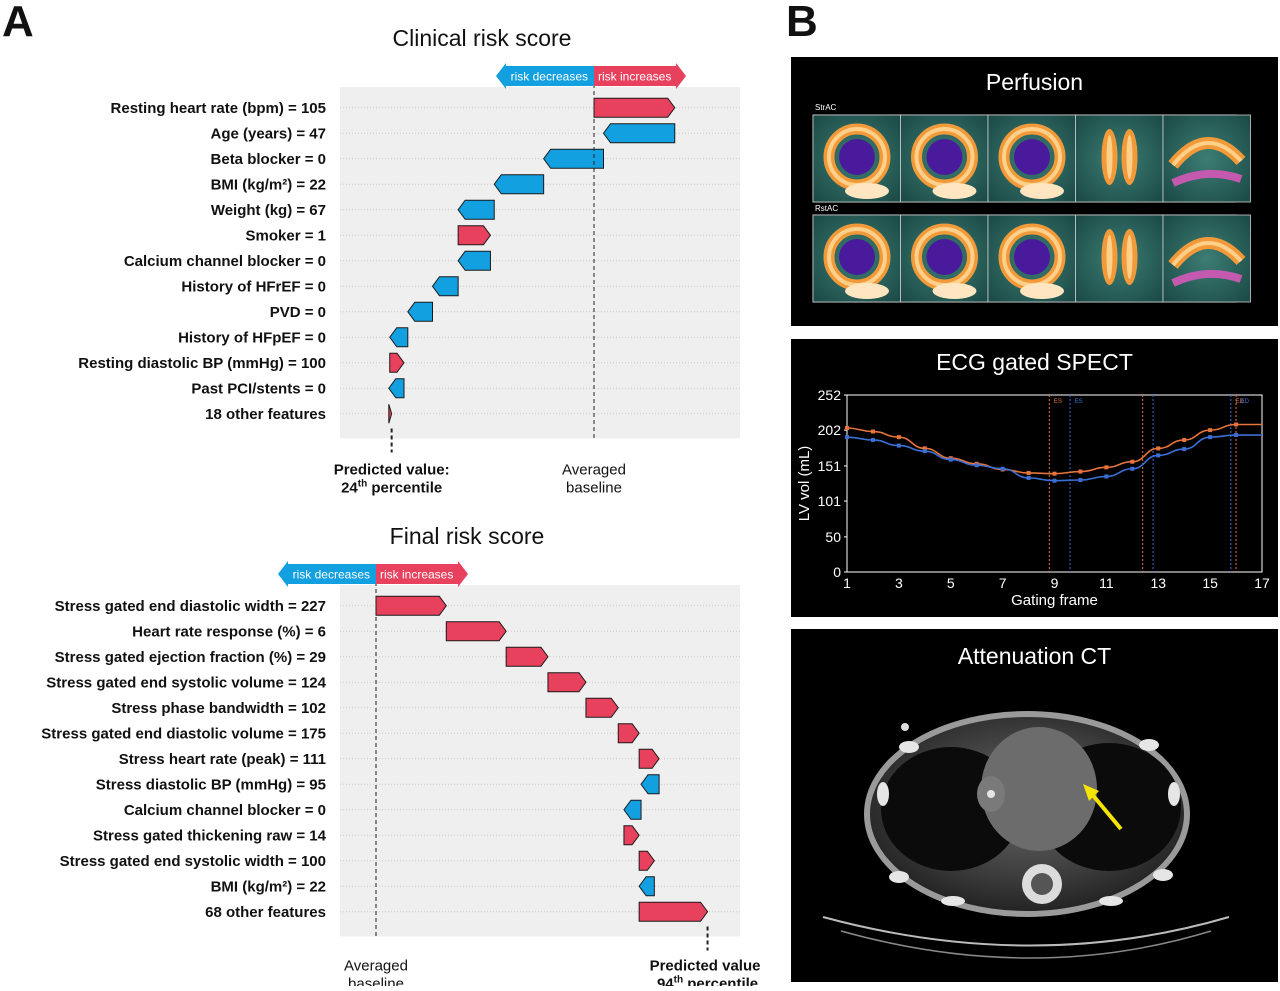 The image size is (1280, 991). I want to click on y-tick-label: 252, so click(830, 395).